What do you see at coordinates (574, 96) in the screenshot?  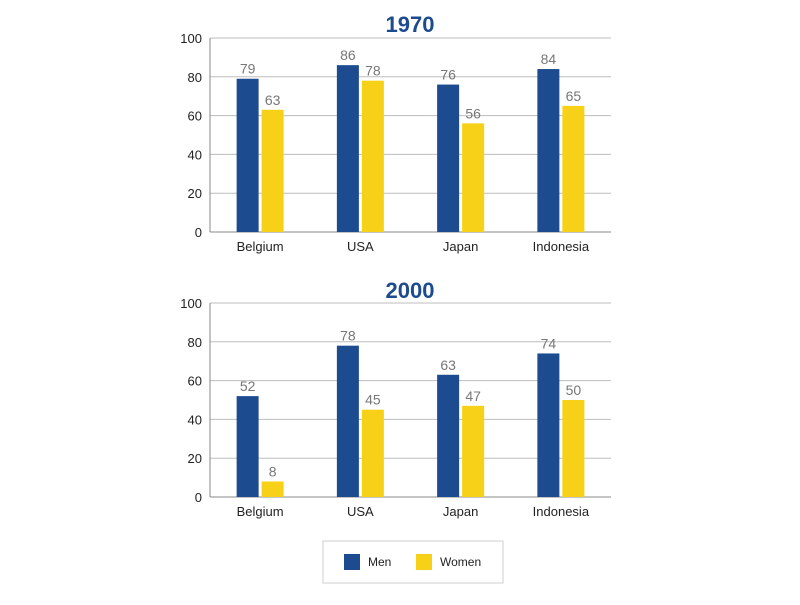 I see `data-label: 65` at bounding box center [574, 96].